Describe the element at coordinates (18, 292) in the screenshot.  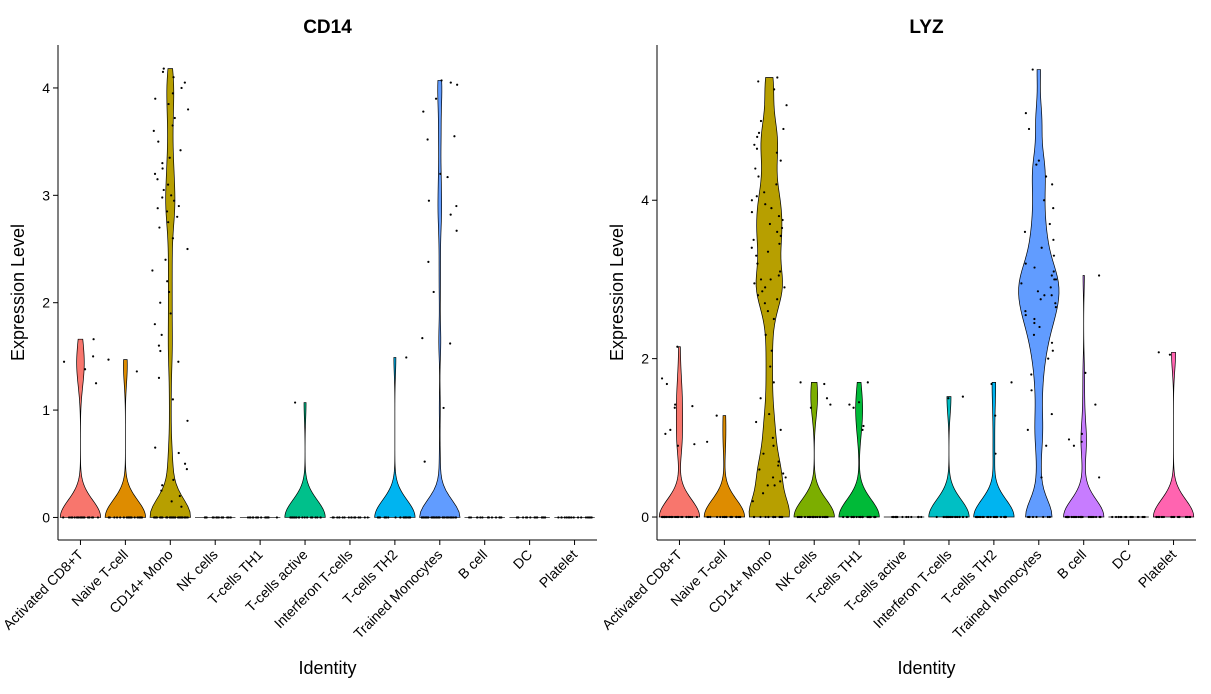
I see `y-axis-label: Expression Level` at that location.